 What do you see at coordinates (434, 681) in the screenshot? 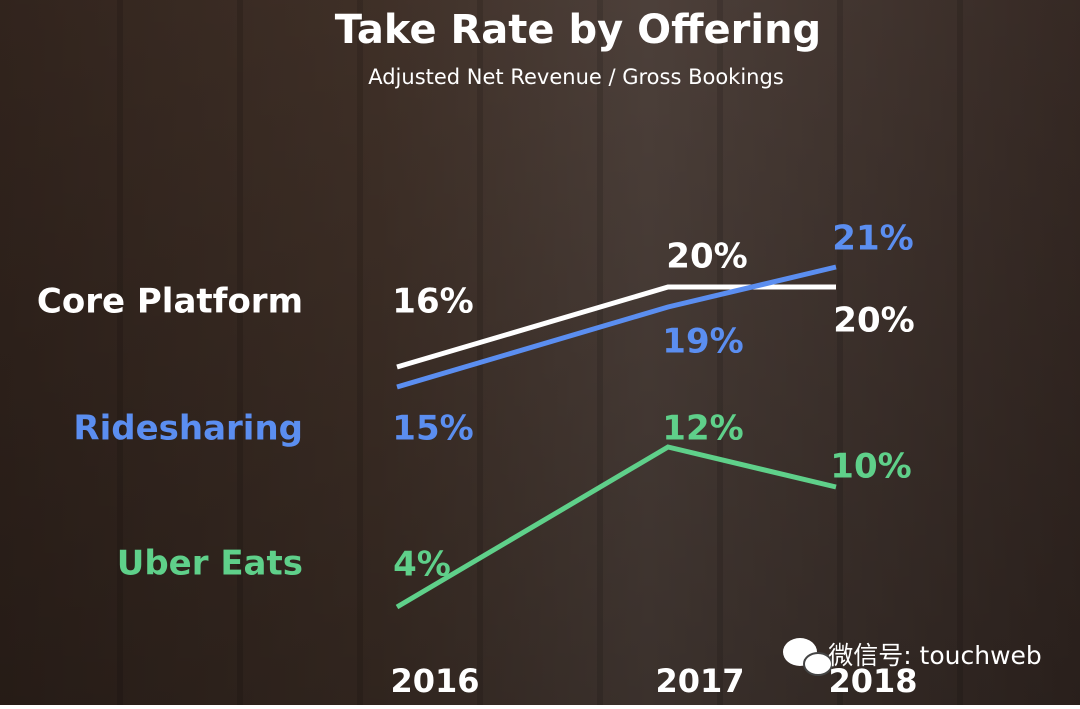
I see `x-tick-label: 2016` at bounding box center [434, 681].